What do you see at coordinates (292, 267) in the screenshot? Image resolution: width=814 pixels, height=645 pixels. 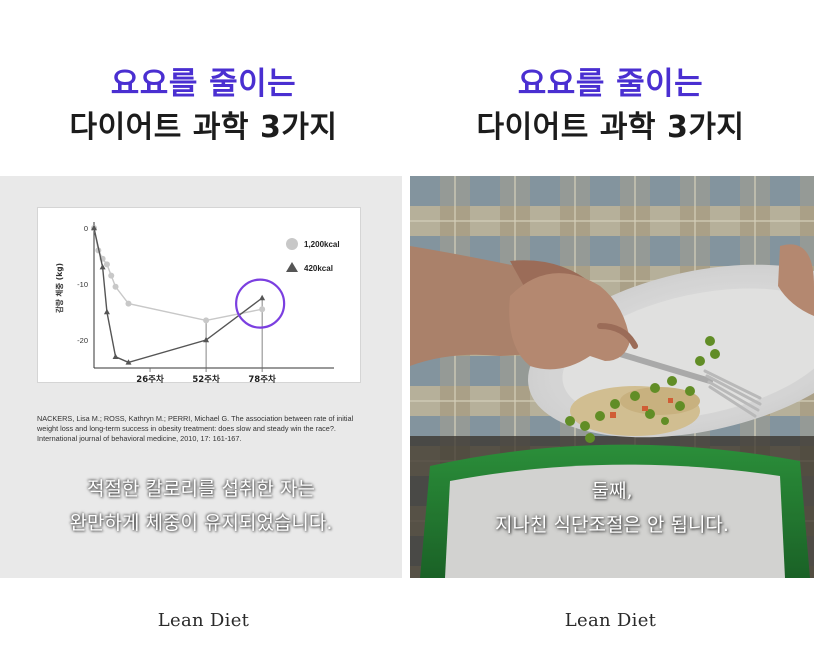 I see `legend-marker-420kcal` at bounding box center [292, 267].